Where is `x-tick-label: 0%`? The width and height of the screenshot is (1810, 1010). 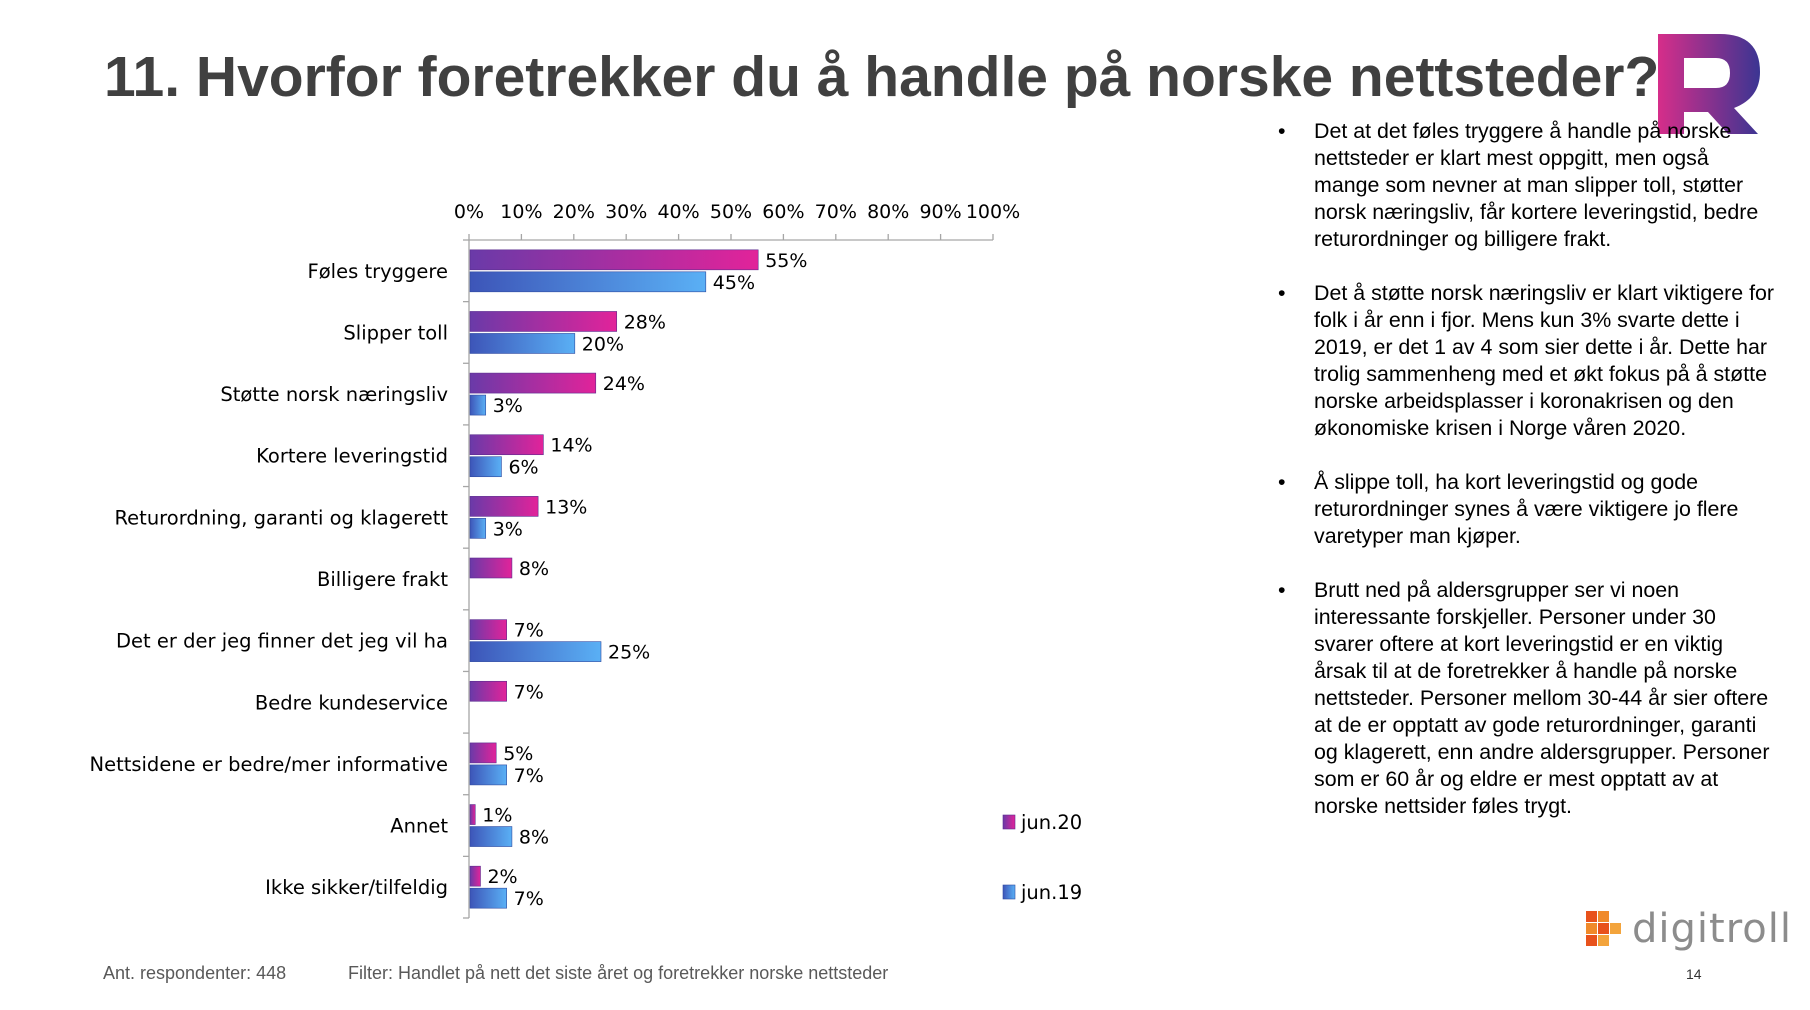
x-tick-label: 0% is located at coordinates (469, 212).